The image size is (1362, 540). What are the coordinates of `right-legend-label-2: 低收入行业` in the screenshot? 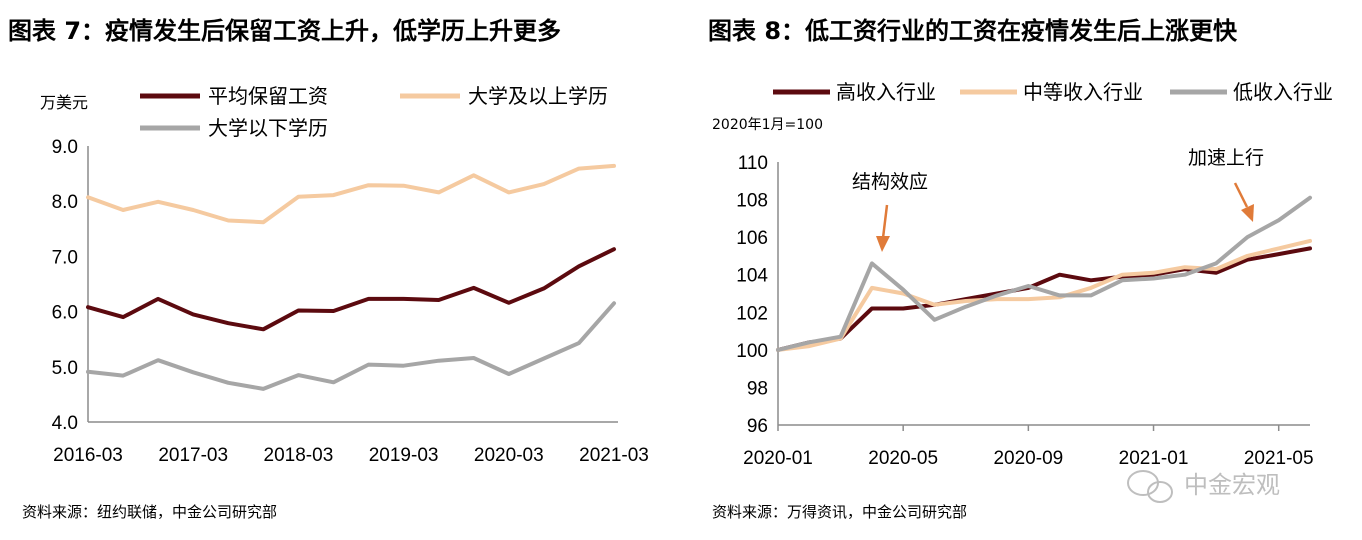 It's located at (1283, 92).